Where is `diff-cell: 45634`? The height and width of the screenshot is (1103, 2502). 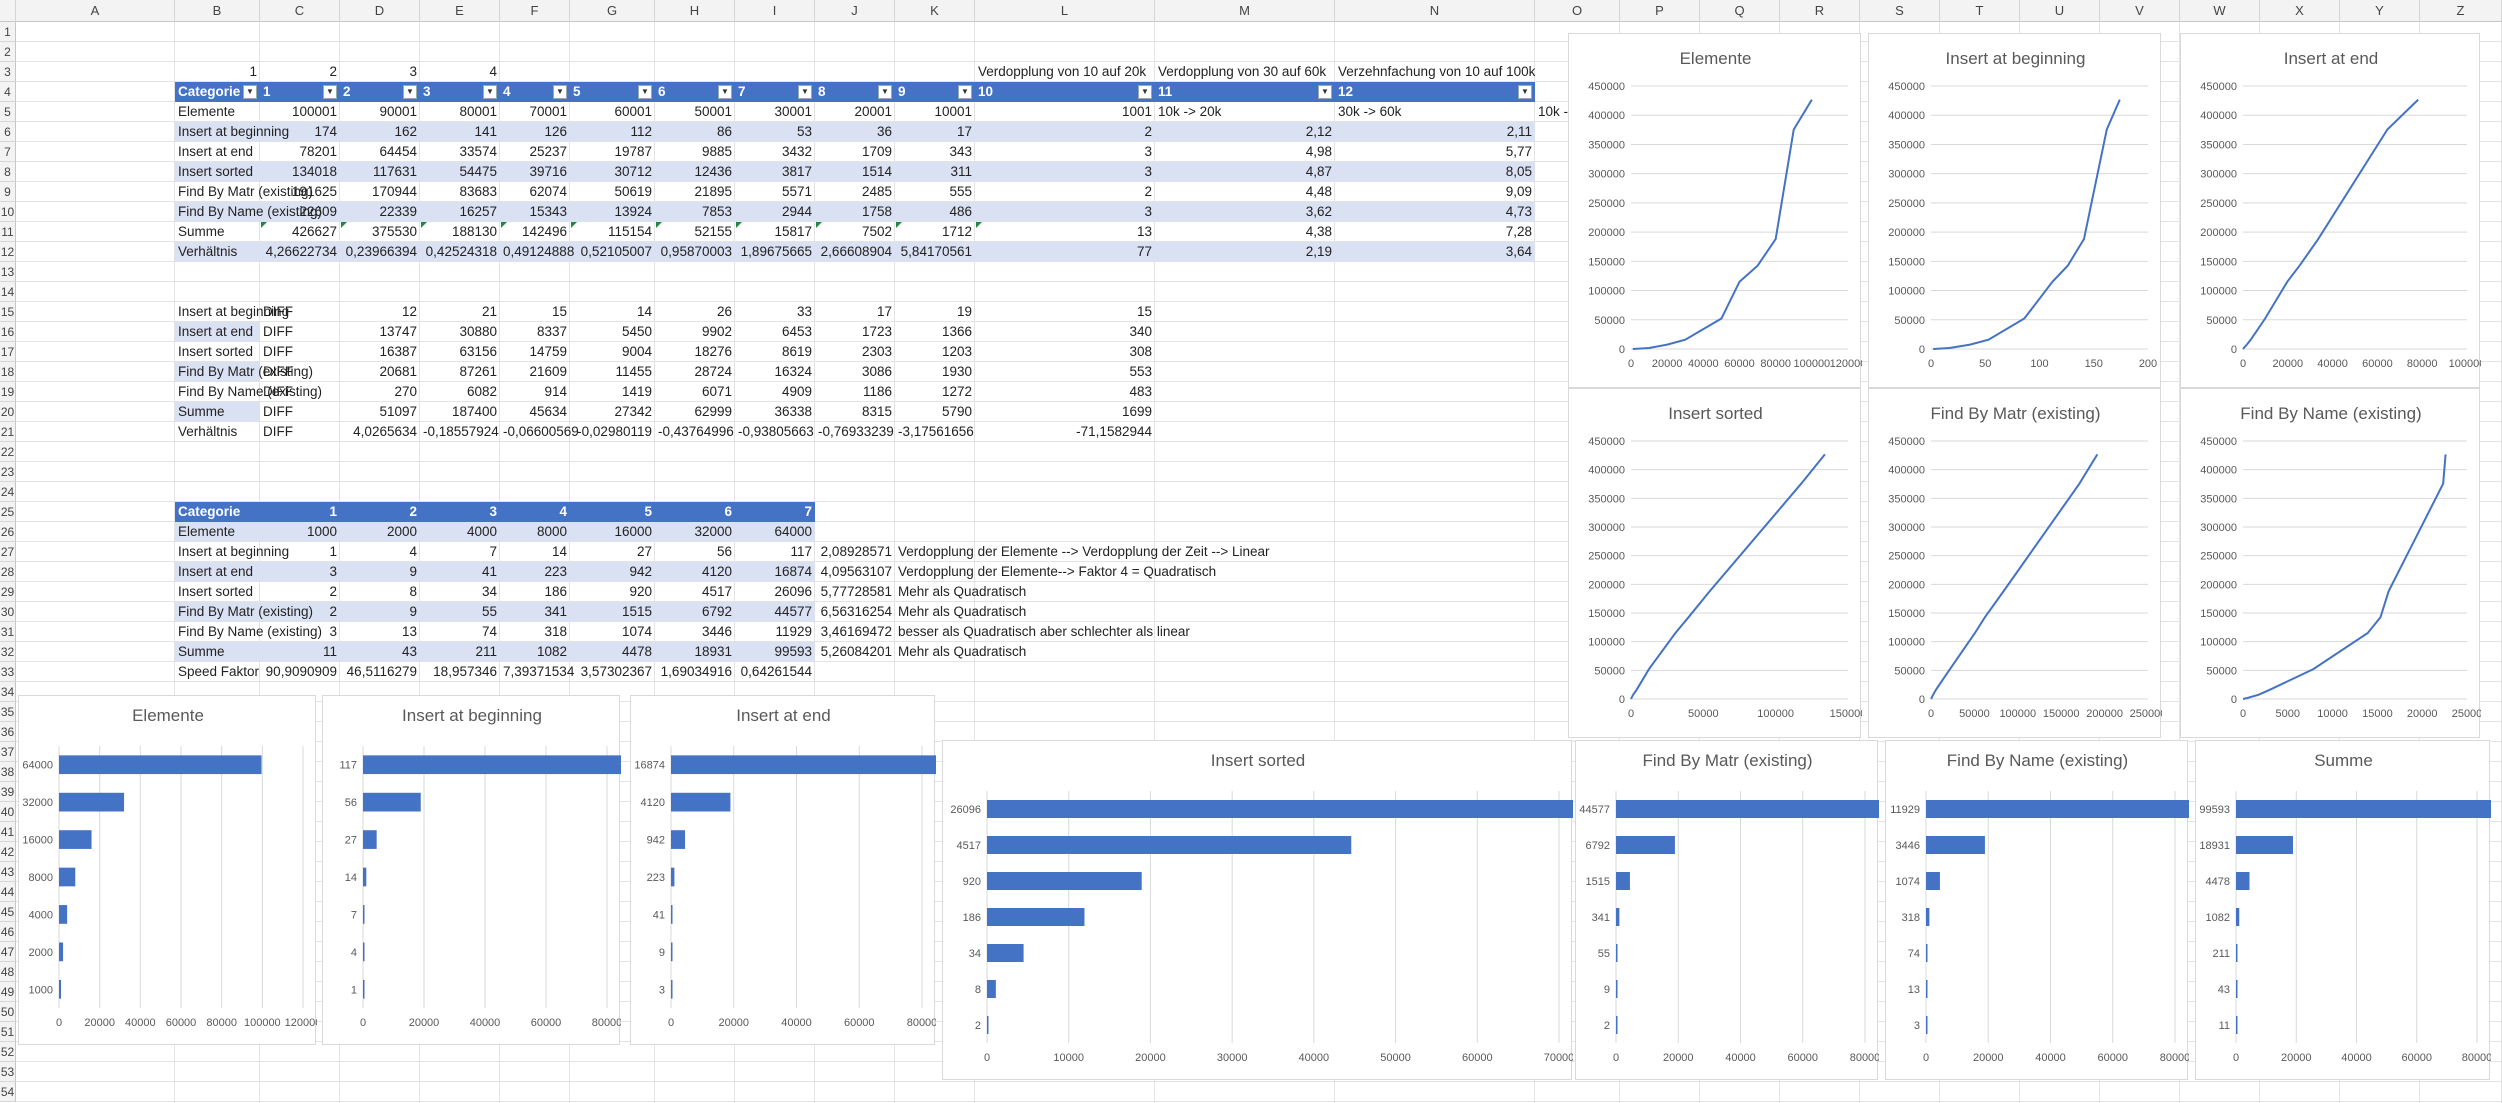 diff-cell: 45634 is located at coordinates (548, 411).